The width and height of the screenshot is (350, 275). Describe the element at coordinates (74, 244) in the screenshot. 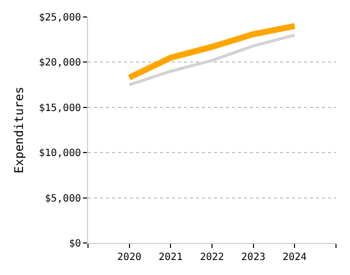

I see `y-tick-label: $0` at that location.